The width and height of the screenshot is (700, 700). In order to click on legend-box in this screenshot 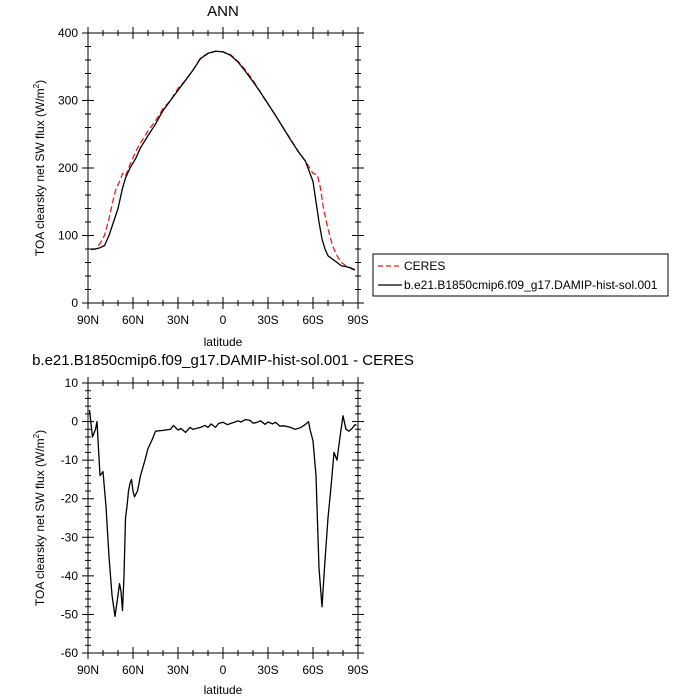, I will do `click(520, 275)`.